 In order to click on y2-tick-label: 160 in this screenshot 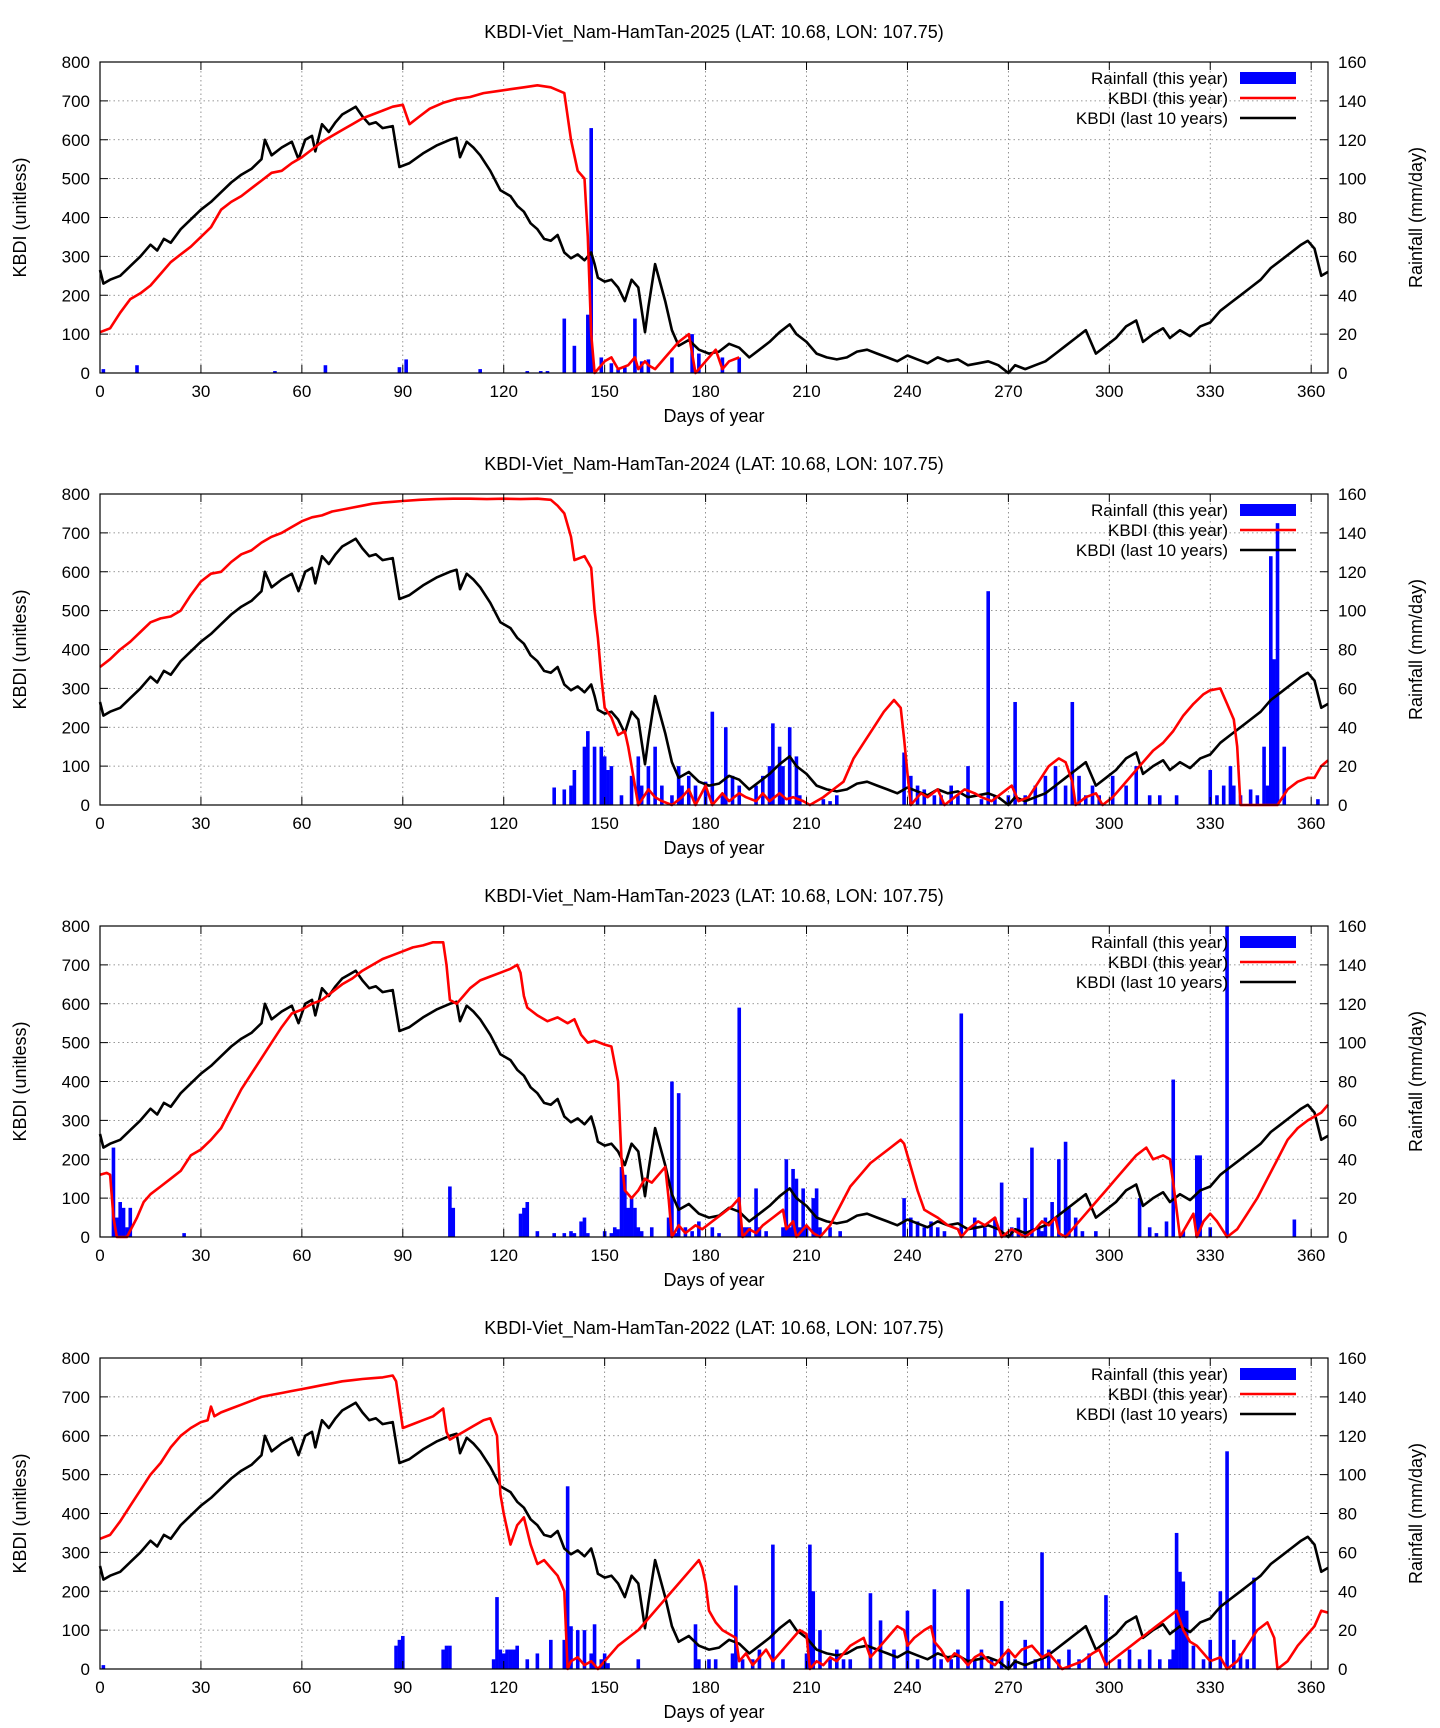, I will do `click(1352, 494)`.